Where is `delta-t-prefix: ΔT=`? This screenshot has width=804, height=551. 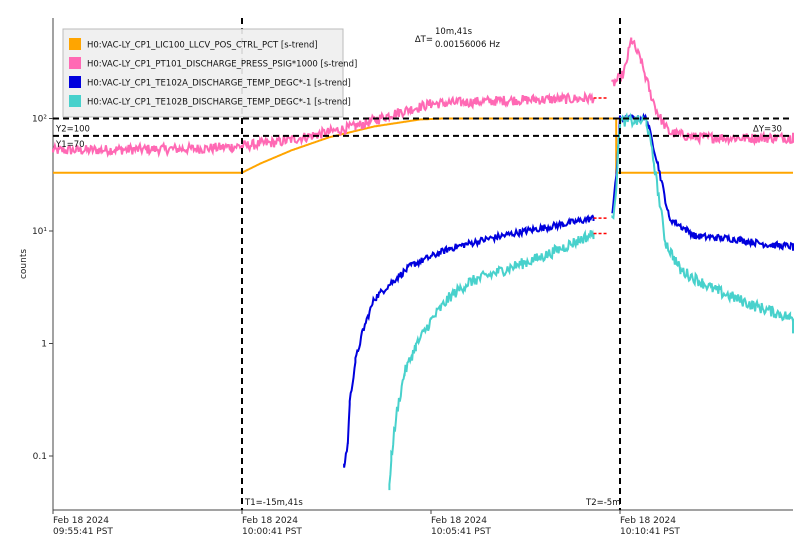 delta-t-prefix: ΔT= is located at coordinates (424, 40).